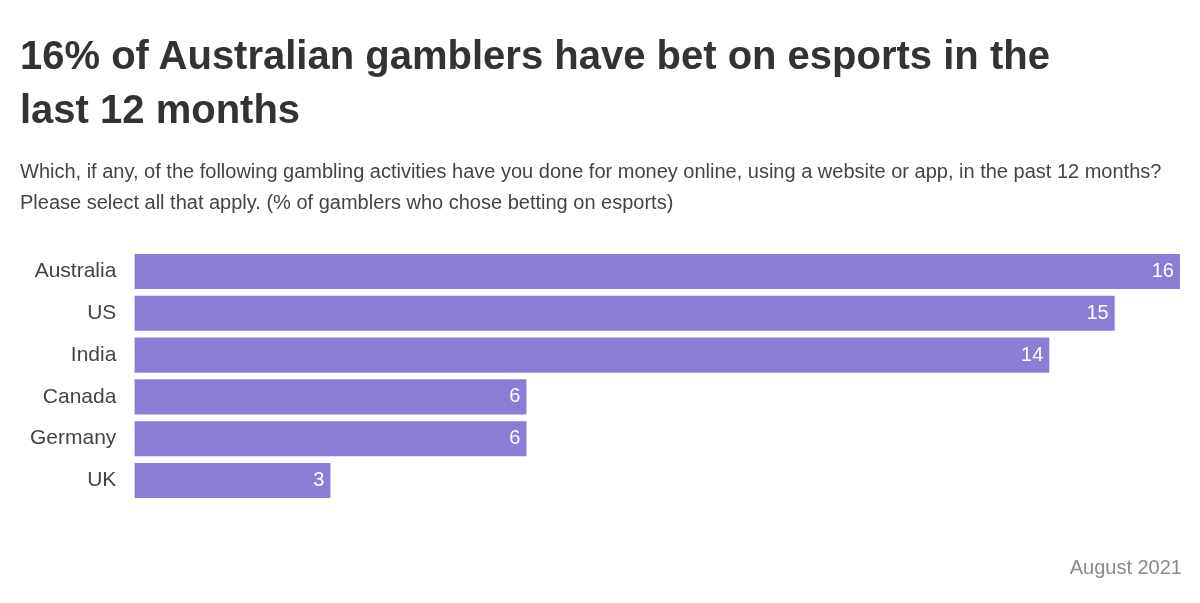  I want to click on data-label: 14, so click(1032, 353).